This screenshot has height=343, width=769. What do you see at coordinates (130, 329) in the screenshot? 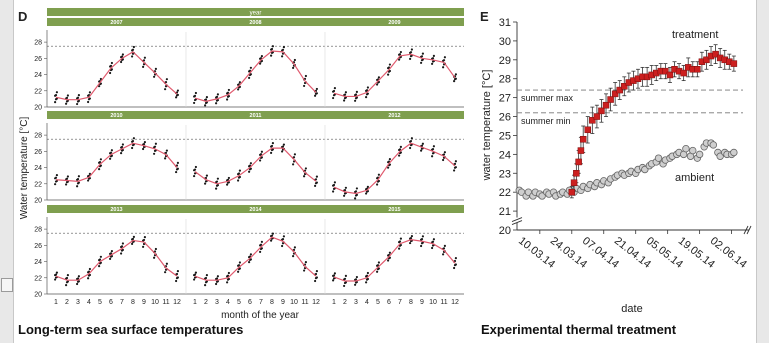
I see `panel-d-caption: Long-term sea surface temperatures` at bounding box center [130, 329].